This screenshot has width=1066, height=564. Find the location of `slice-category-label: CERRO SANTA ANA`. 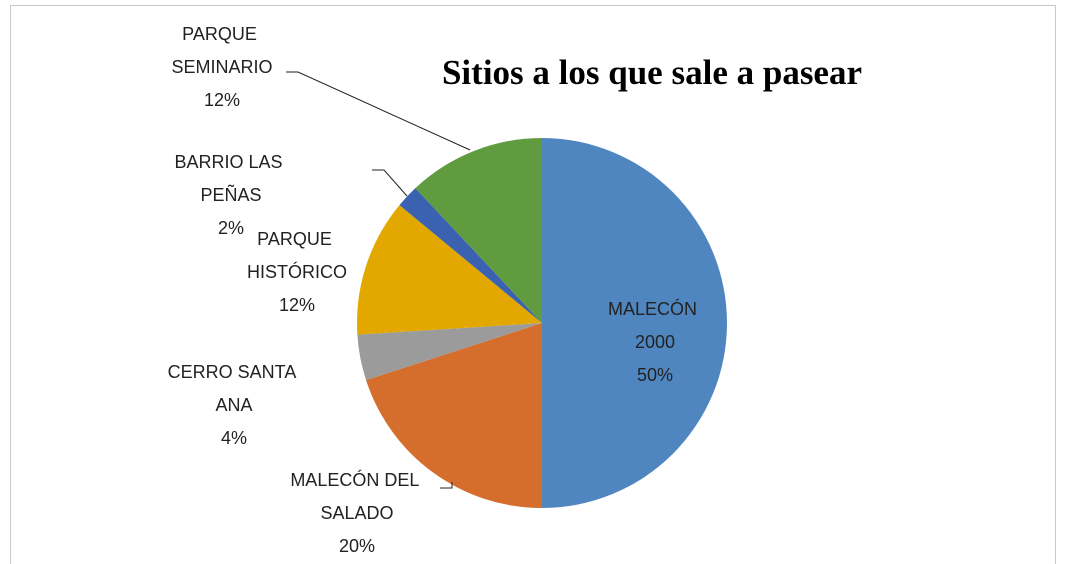

slice-category-label: CERRO SANTA ANA is located at coordinates (234, 388).